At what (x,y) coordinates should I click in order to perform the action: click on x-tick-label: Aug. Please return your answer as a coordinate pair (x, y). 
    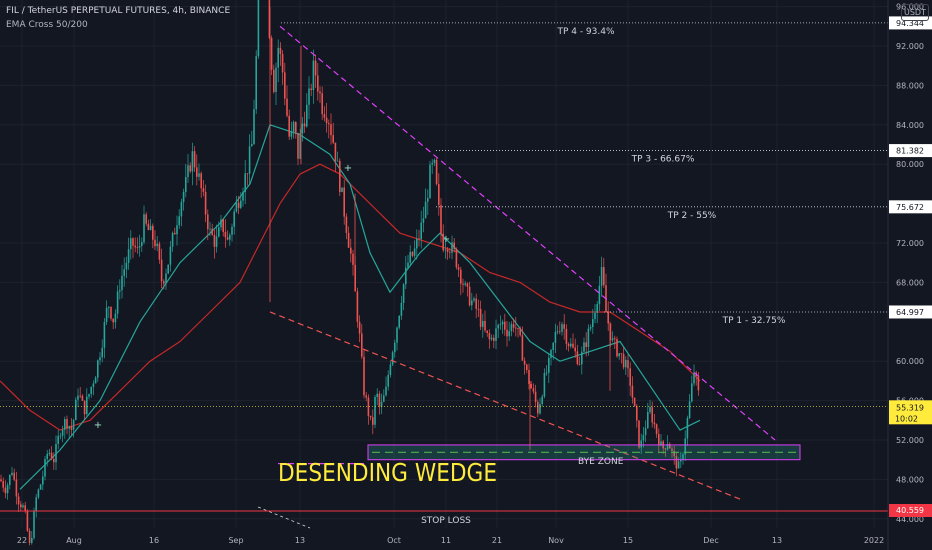
    Looking at the image, I should click on (74, 540).